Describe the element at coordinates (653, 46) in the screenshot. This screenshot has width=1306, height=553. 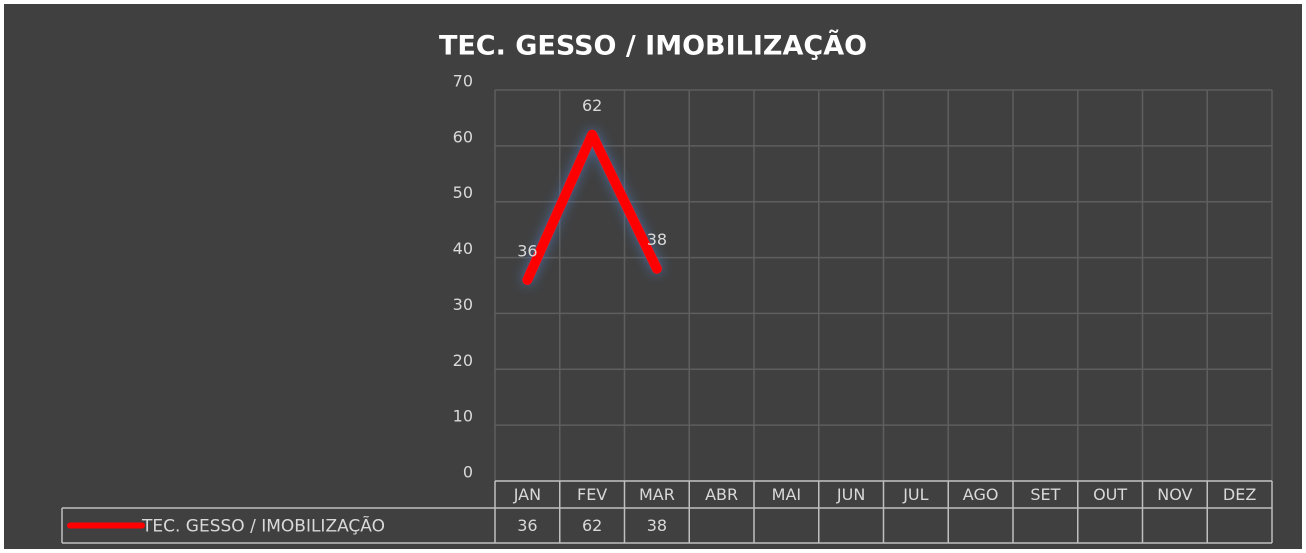
I see `chart-title: TEC. GESSO / IMOBILIZAÇÃO` at that location.